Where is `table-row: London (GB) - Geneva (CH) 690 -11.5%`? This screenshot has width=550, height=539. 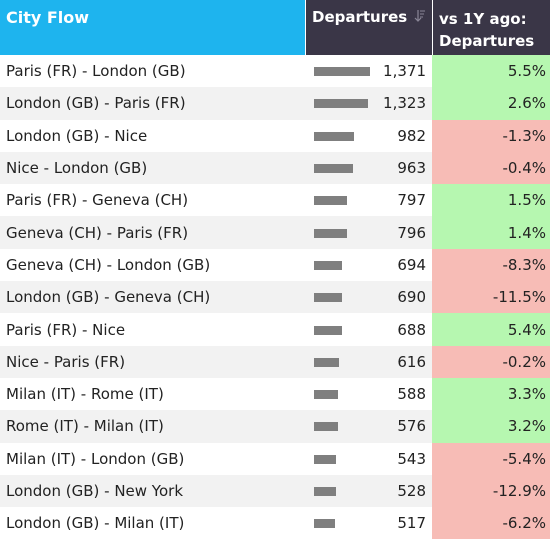
table-row: London (GB) - Geneva (CH) 690 -11.5% is located at coordinates (275, 297).